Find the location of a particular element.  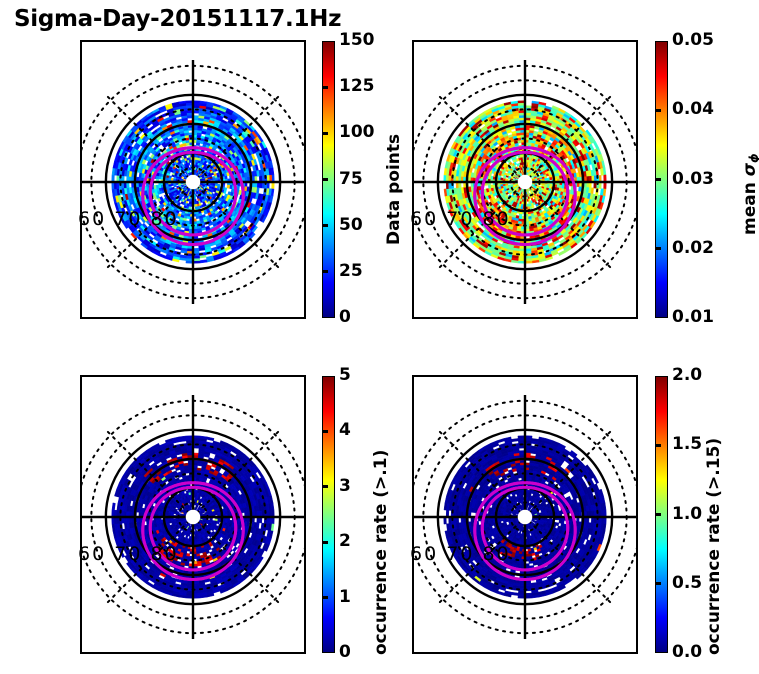

colorbar-tick-label: 0.02 is located at coordinates (693, 247).